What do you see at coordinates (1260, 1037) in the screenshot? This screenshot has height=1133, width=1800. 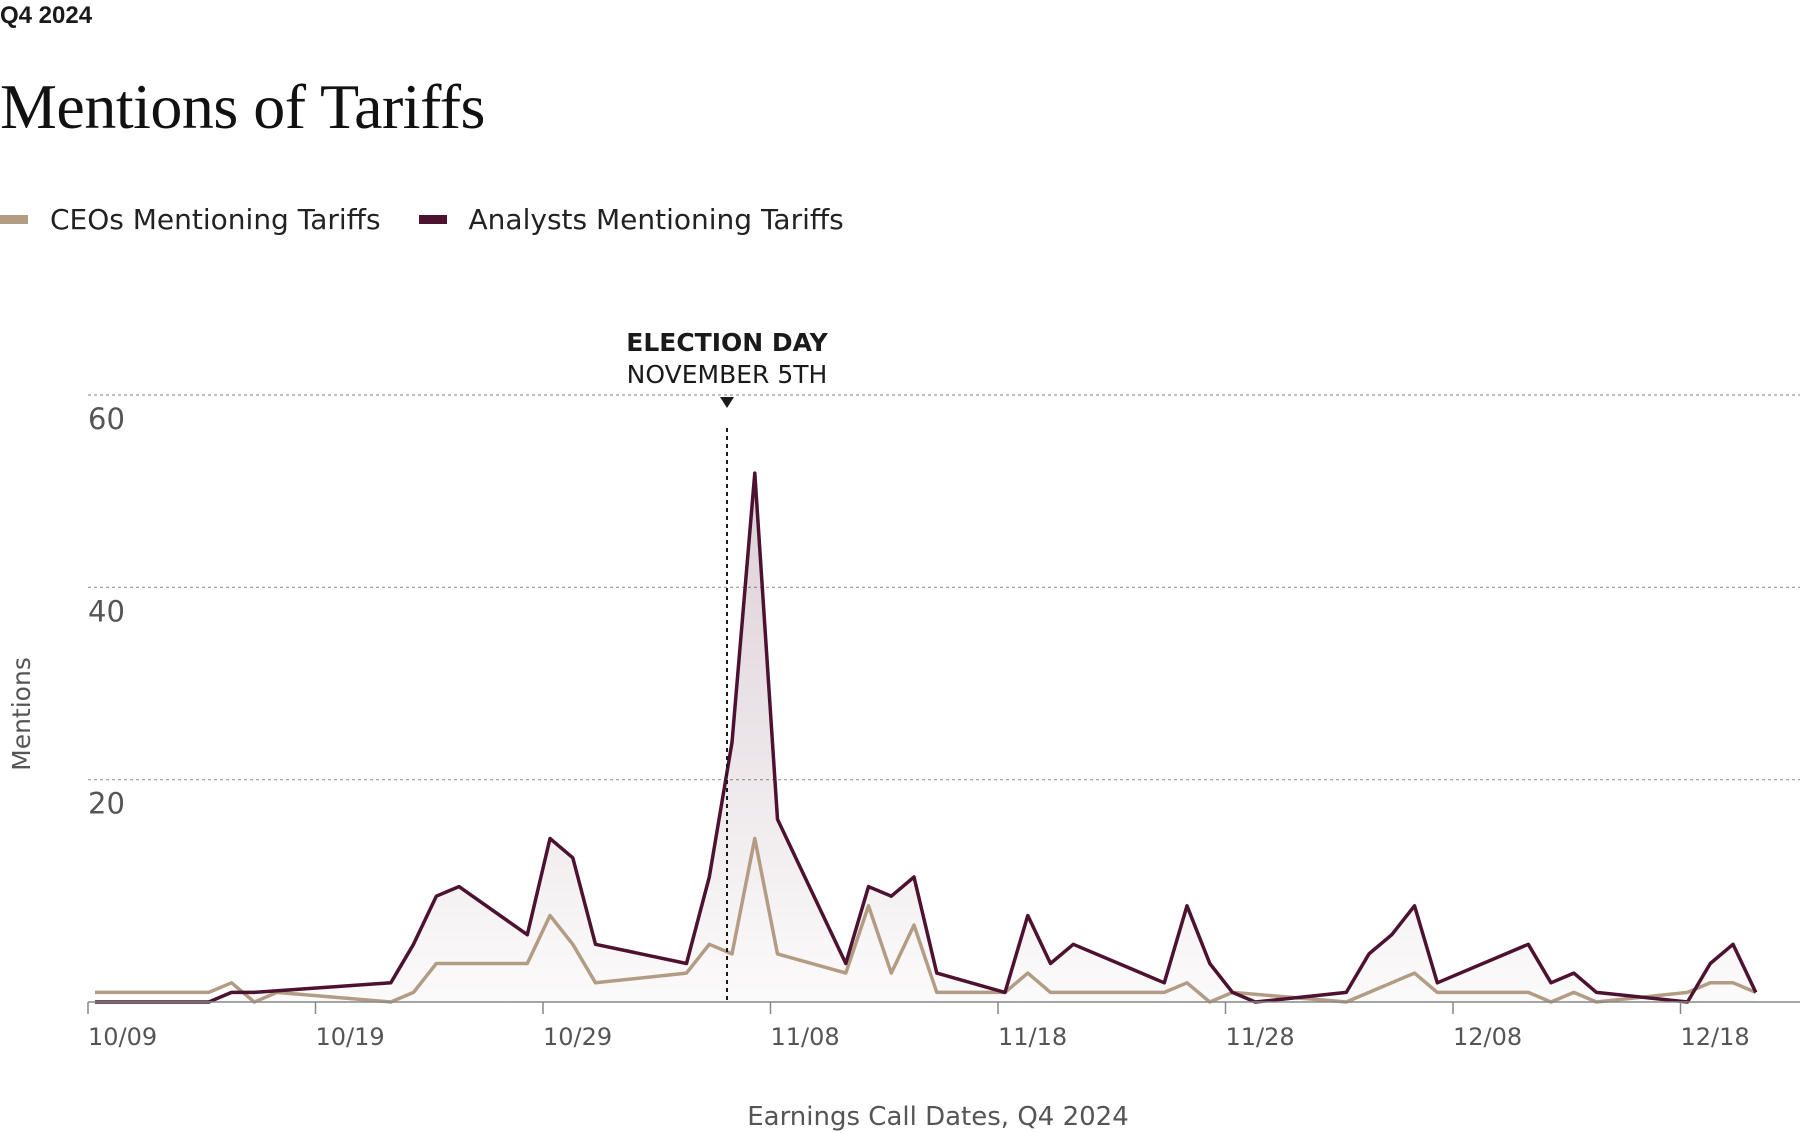 I see `x-tick-label: 11/28` at bounding box center [1260, 1037].